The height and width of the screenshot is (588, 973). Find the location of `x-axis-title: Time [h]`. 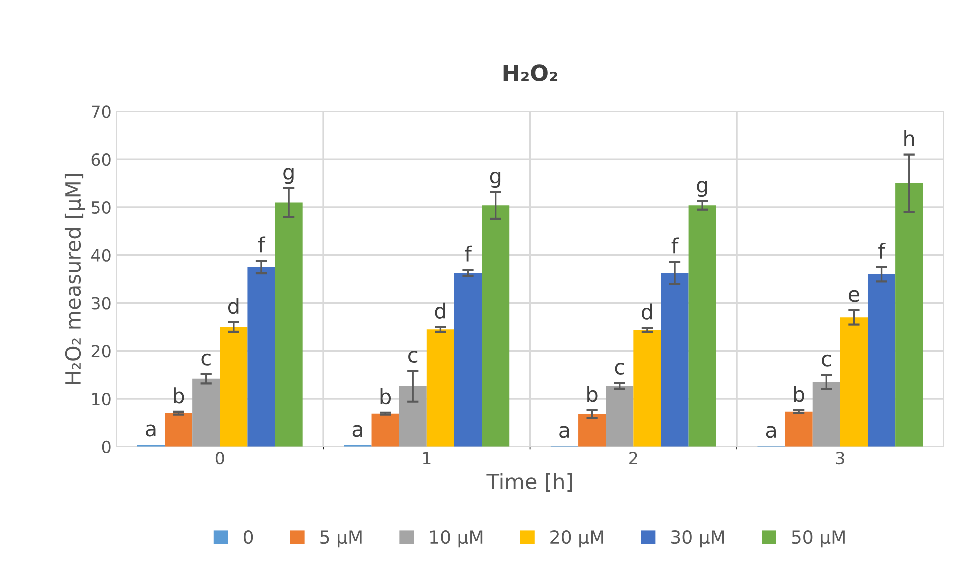

x-axis-title: Time [h] is located at coordinates (529, 482).